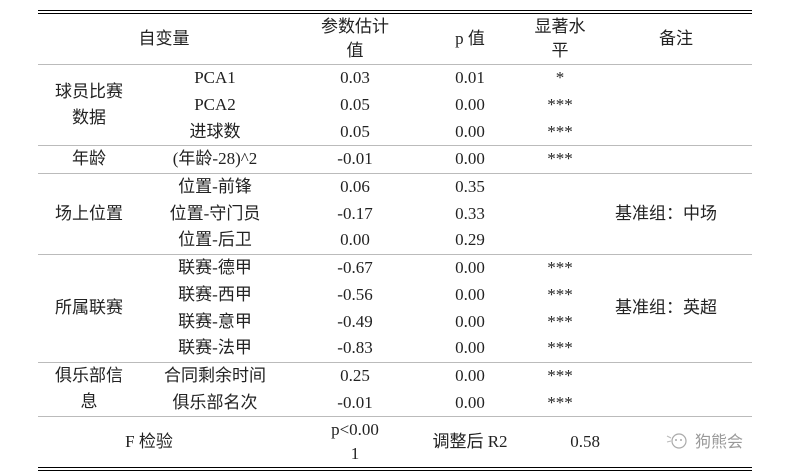 This screenshot has width=790, height=473. What do you see at coordinates (355, 441) in the screenshot?
I see `f-test-value: p<0.001` at bounding box center [355, 441].